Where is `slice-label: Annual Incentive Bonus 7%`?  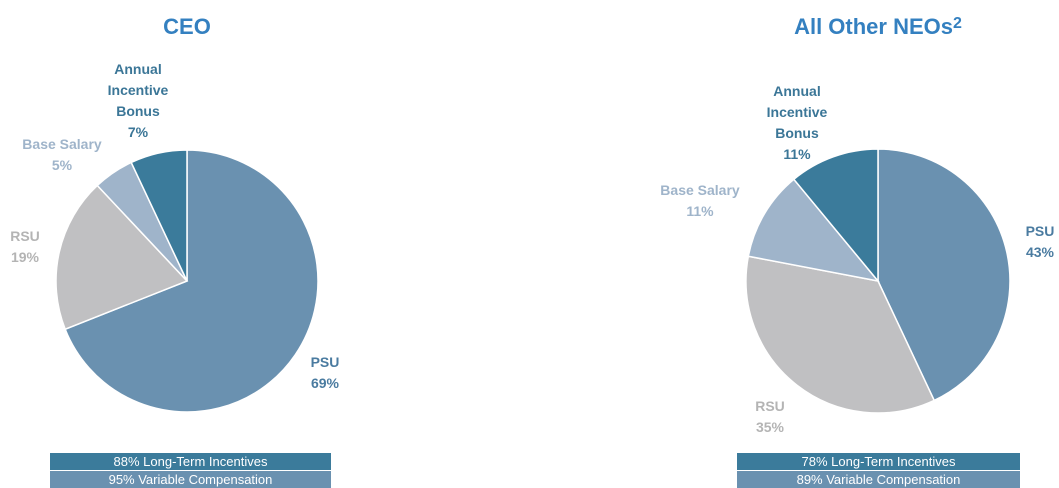 slice-label: Annual Incentive Bonus 7% is located at coordinates (138, 101).